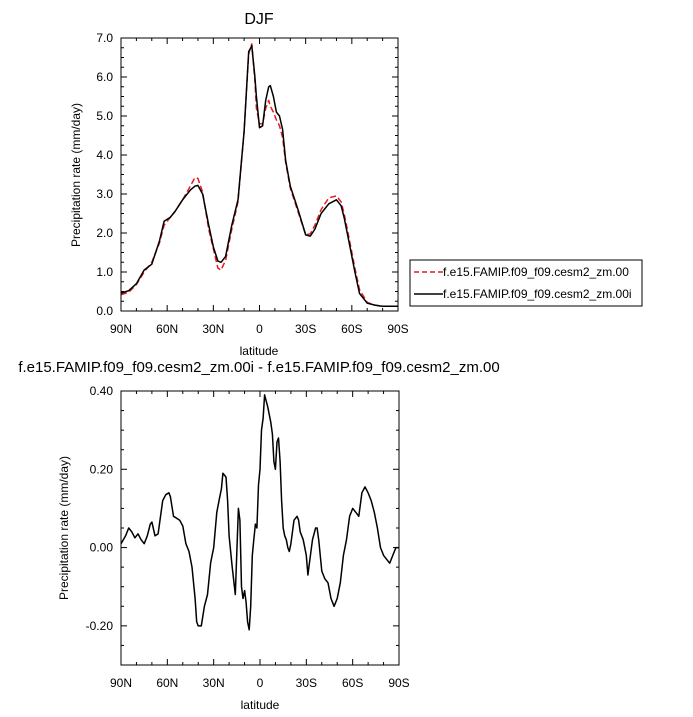 This screenshot has width=693, height=717. What do you see at coordinates (214, 683) in the screenshot?
I see `bottom-x-tick-label: 30N` at bounding box center [214, 683].